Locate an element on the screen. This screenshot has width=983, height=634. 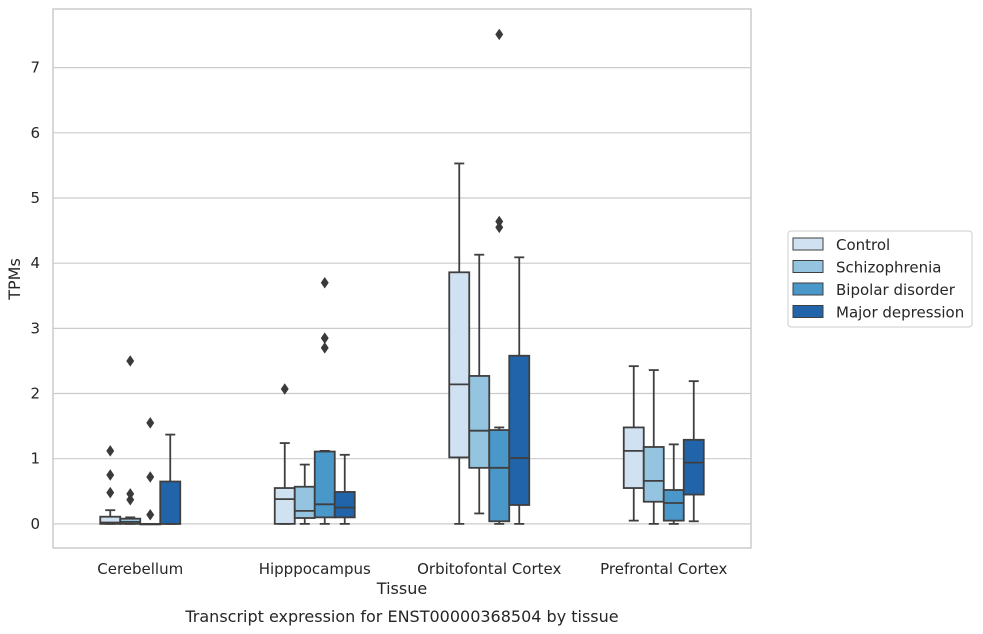
legend-label: Bipolar disorder is located at coordinates (896, 290).